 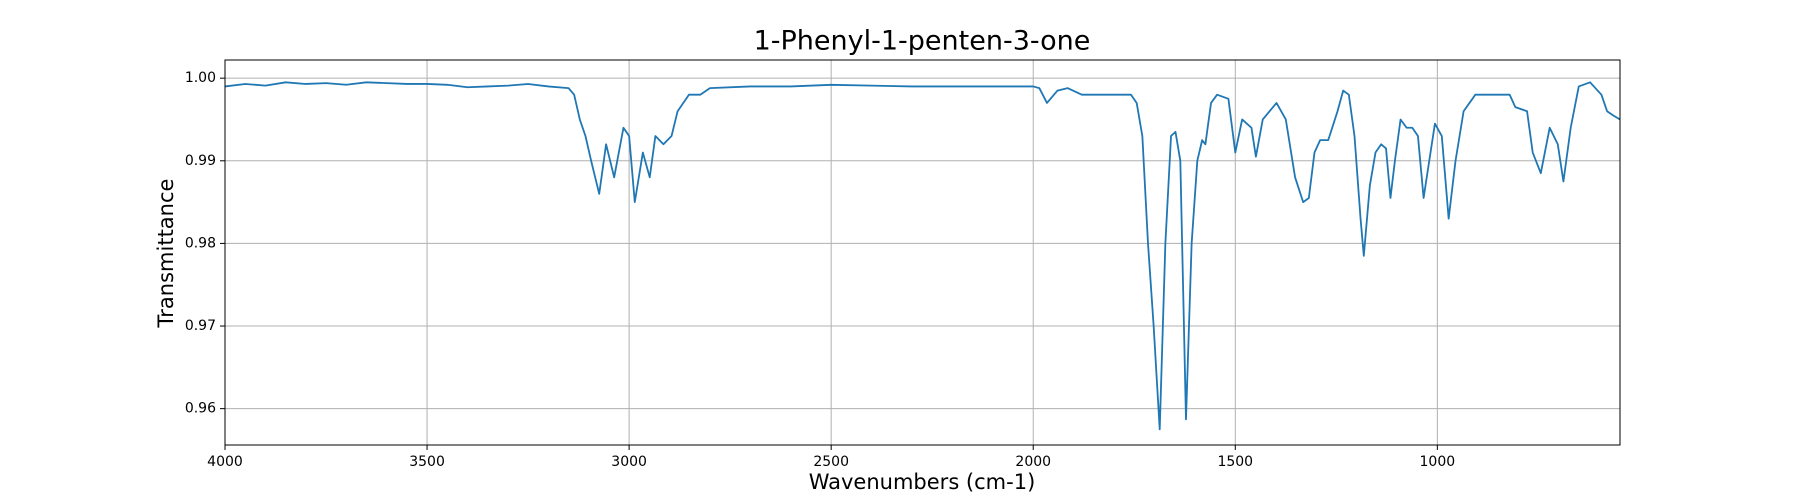 What do you see at coordinates (831, 462) in the screenshot?
I see `x-tick-label: 2500` at bounding box center [831, 462].